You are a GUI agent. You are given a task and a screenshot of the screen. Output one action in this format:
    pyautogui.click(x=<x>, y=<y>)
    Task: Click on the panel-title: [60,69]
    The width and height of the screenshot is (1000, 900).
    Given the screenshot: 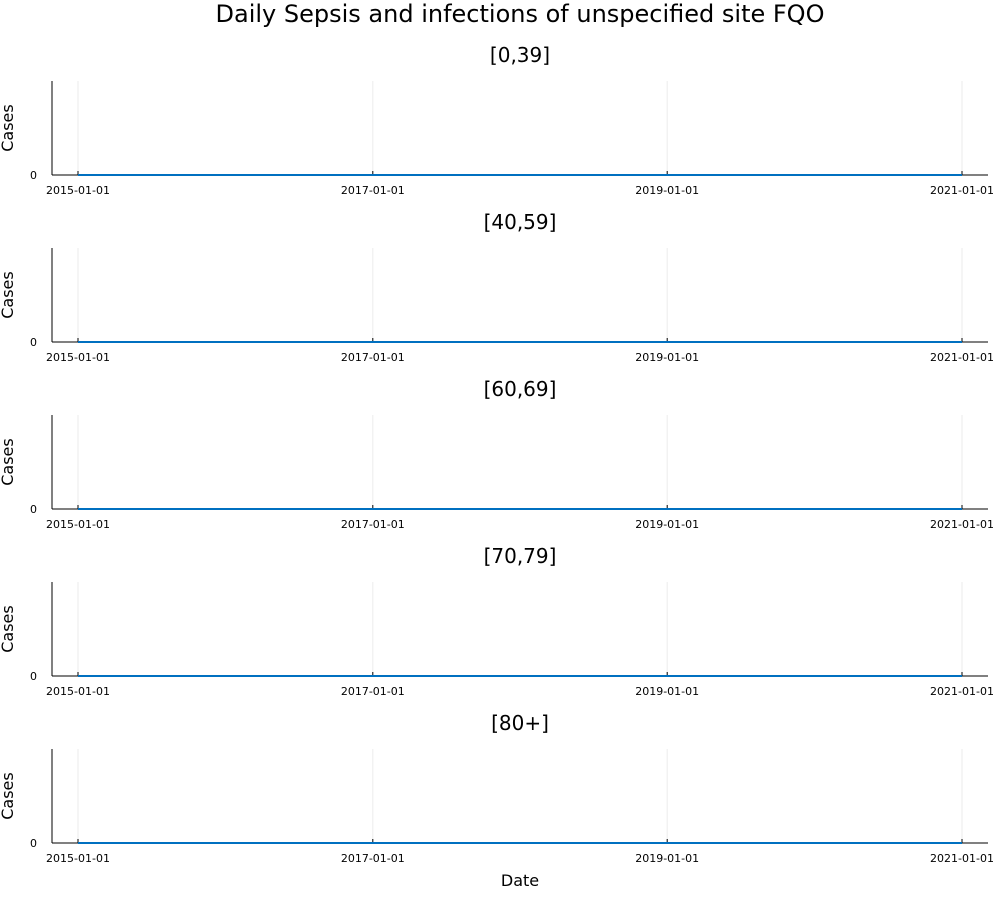 What is the action you would take?
    pyautogui.click(x=520, y=389)
    